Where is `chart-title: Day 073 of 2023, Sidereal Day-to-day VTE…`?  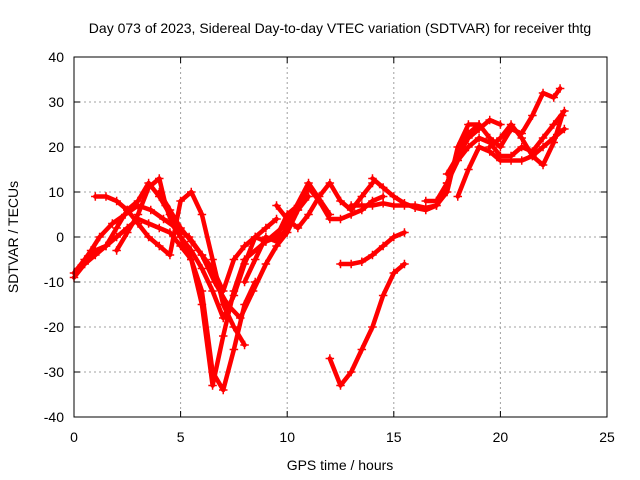 chart-title: Day 073 of 2023, Sidereal Day-to-day VTE… is located at coordinates (340, 28).